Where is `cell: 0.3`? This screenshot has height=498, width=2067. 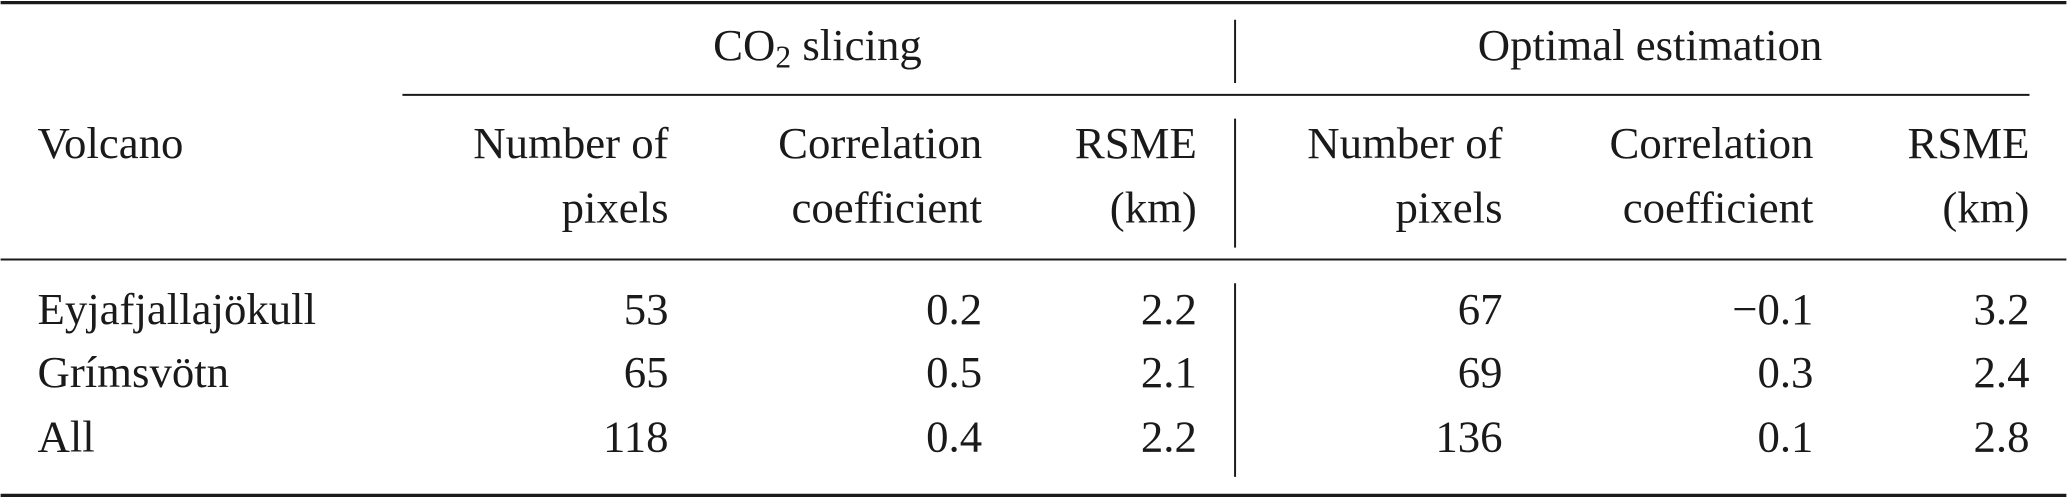 cell: 0.3 is located at coordinates (1785, 372).